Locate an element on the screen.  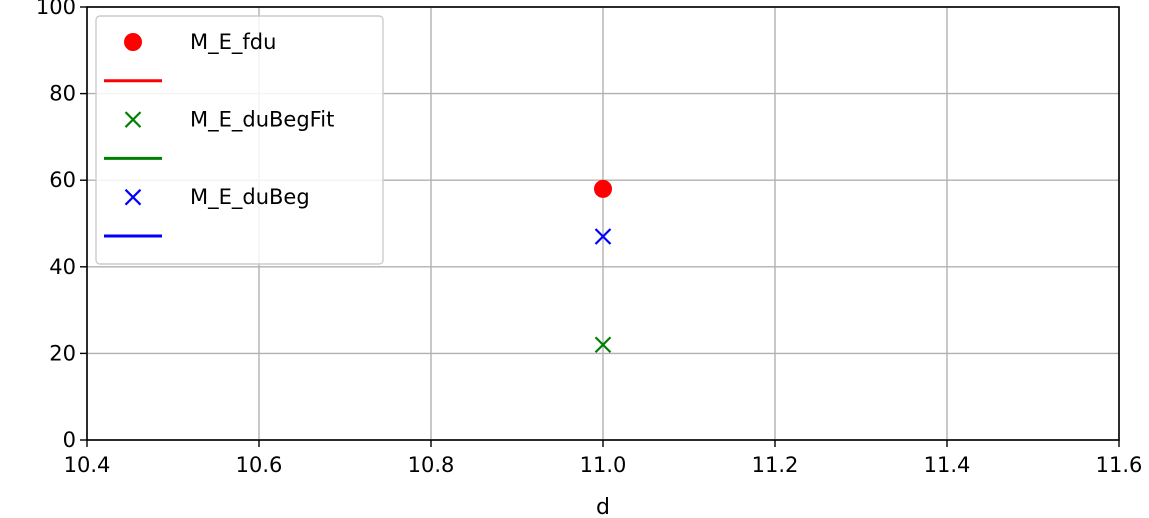
y-tick-label: 40 is located at coordinates (62, 267).